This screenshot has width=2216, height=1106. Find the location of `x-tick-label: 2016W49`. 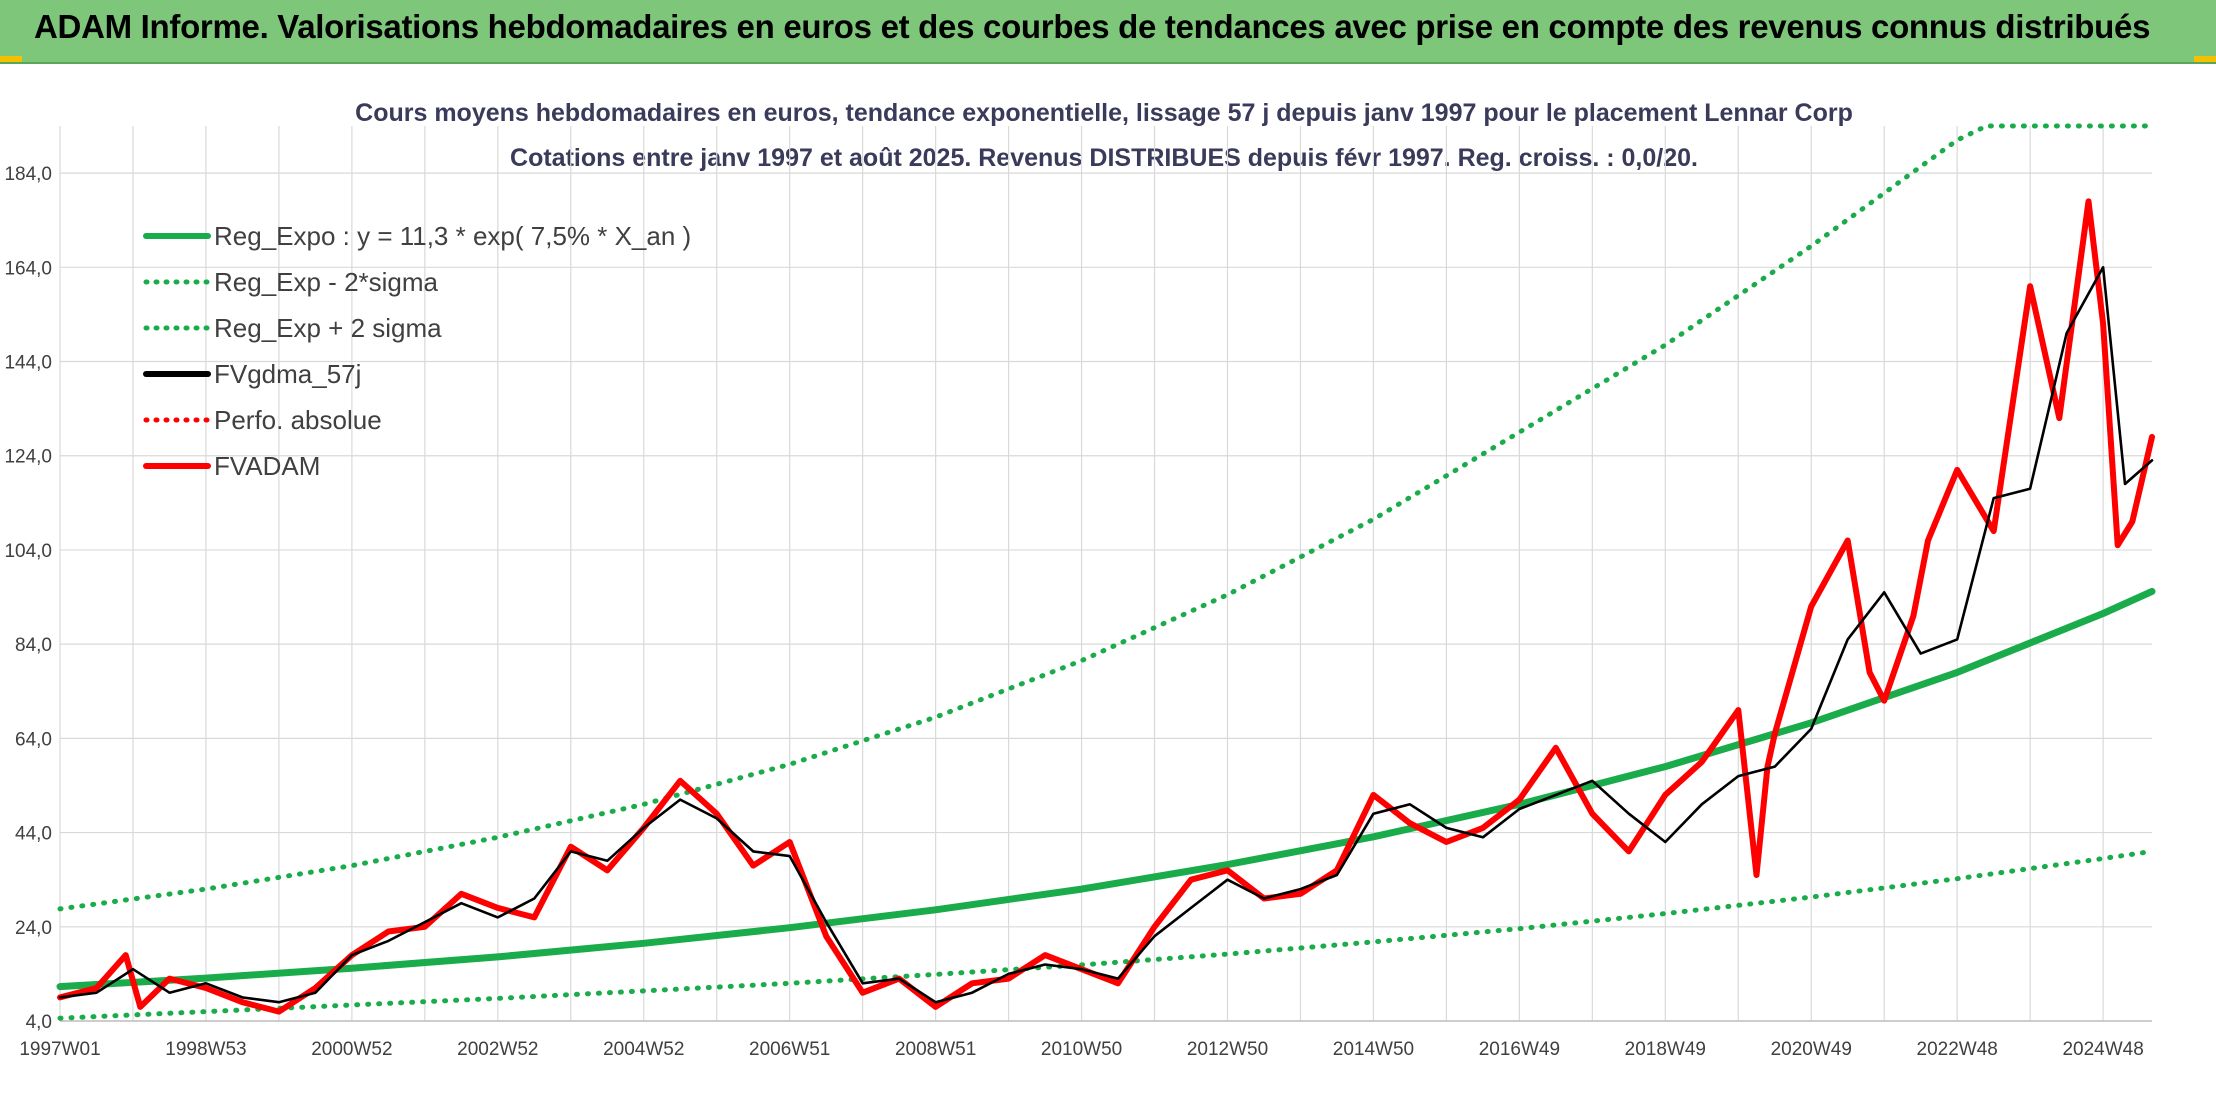

x-tick-label: 2016W49 is located at coordinates (1519, 1049).